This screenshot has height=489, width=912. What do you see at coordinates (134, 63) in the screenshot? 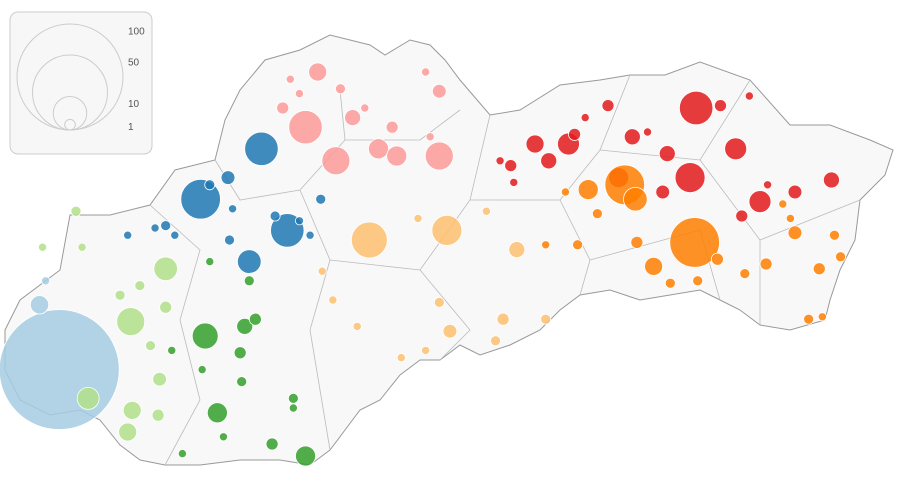
I see `legend-label: 50` at bounding box center [134, 63].